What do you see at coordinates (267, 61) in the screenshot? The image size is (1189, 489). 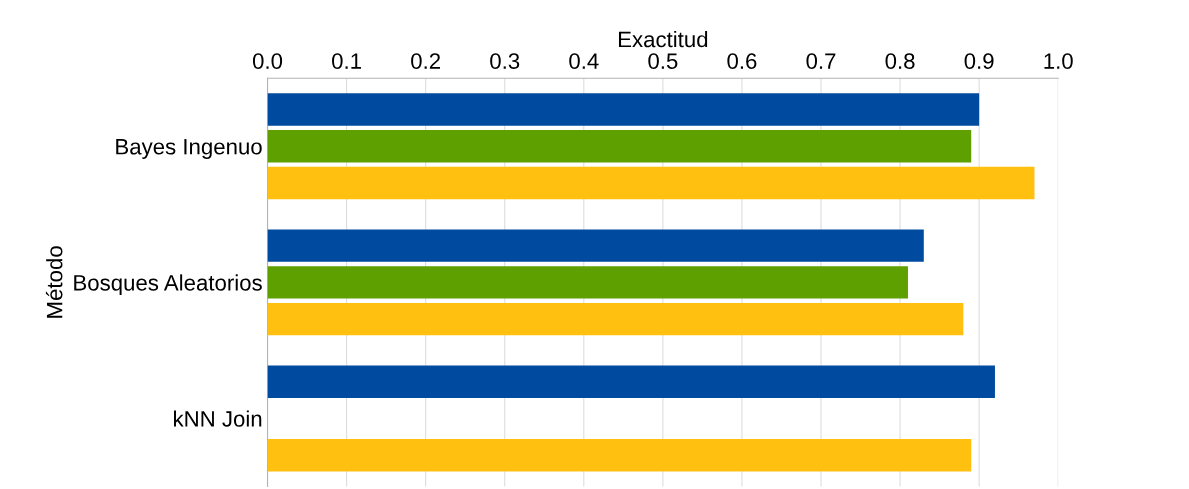 I see `x-tick-label: 0.0` at bounding box center [267, 61].